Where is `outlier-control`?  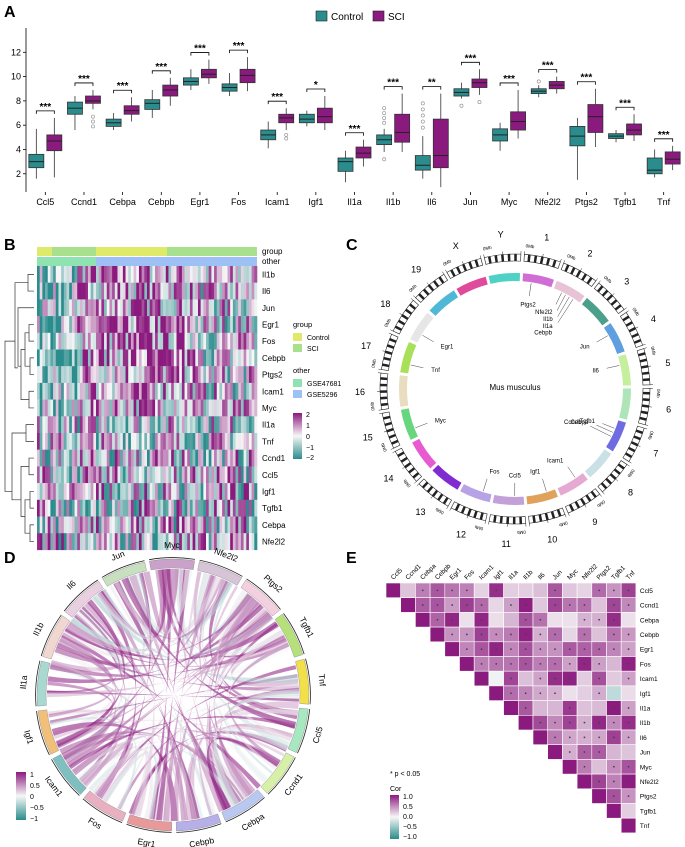
outlier-control is located at coordinates (538, 81).